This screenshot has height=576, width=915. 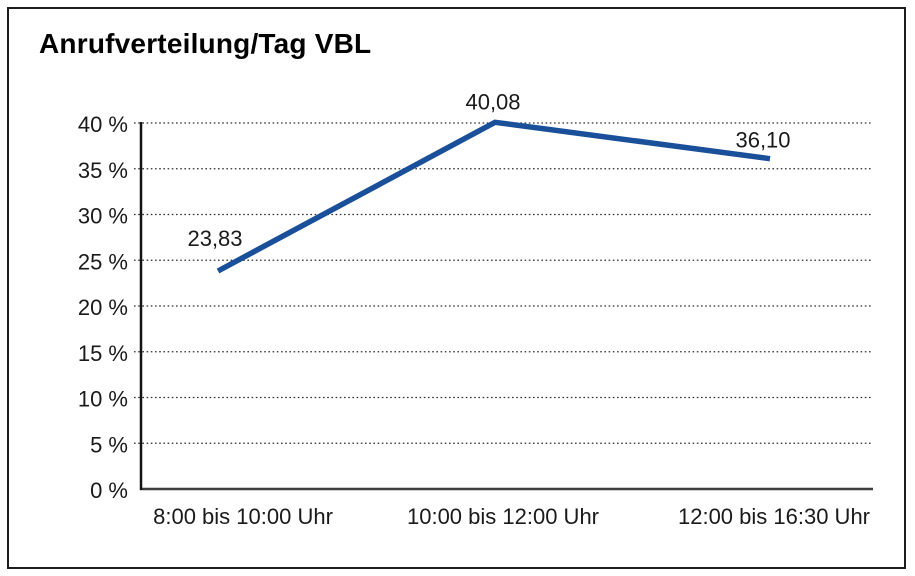 What do you see at coordinates (492, 101) in the screenshot?
I see `data-label: 40,08` at bounding box center [492, 101].